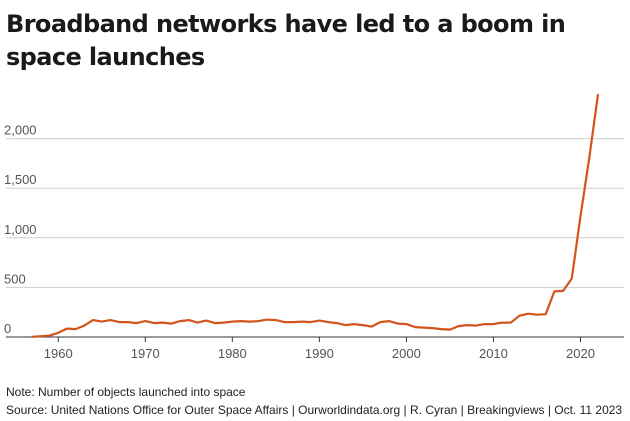 The height and width of the screenshot is (421, 630). What do you see at coordinates (145, 353) in the screenshot?
I see `x-tick-label-1970: 1970` at bounding box center [145, 353].